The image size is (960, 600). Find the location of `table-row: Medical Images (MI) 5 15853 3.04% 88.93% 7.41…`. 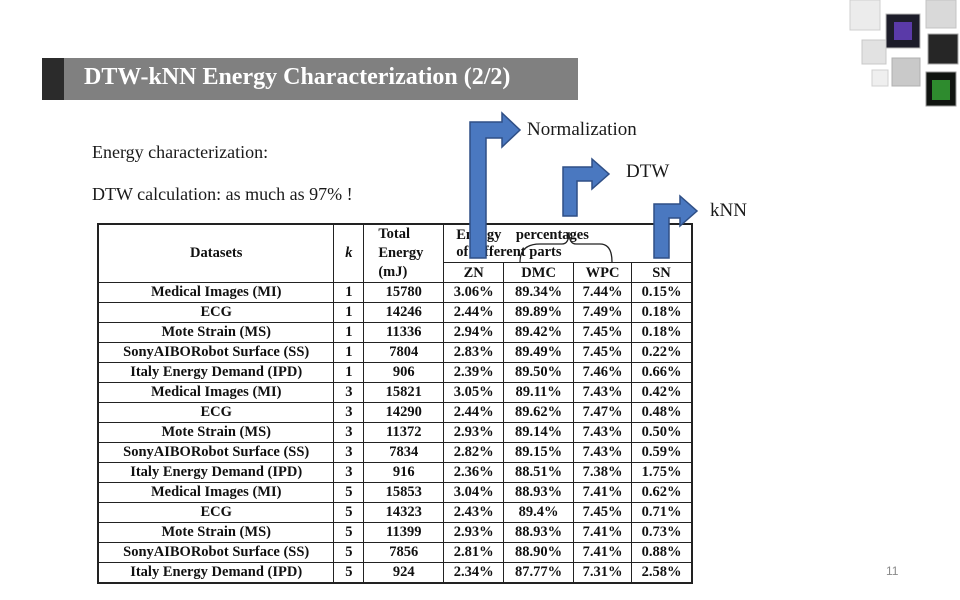

table-row: Medical Images (MI) 5 15853 3.04% 88.93% 7.41… is located at coordinates (394, 492).